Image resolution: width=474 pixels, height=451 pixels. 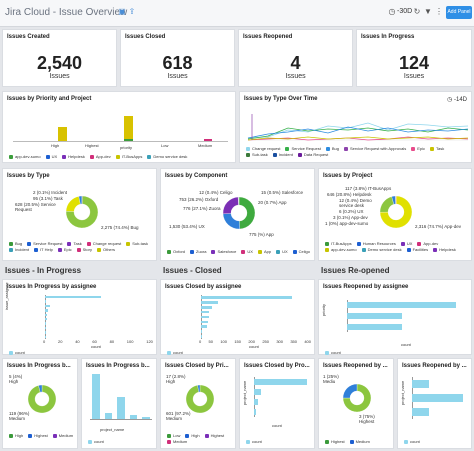 I want to click on bar-high, so click(x=62, y=134).